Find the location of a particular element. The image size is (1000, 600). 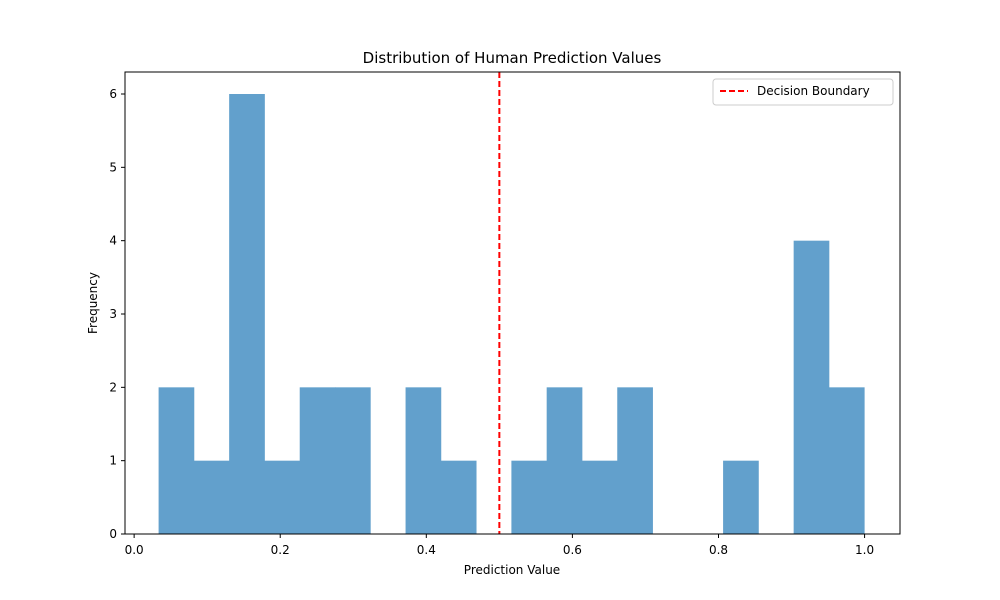

x-axis-ticks: 0.0 0.2 0.4 0.6 0.8 1.0 is located at coordinates (499, 545).